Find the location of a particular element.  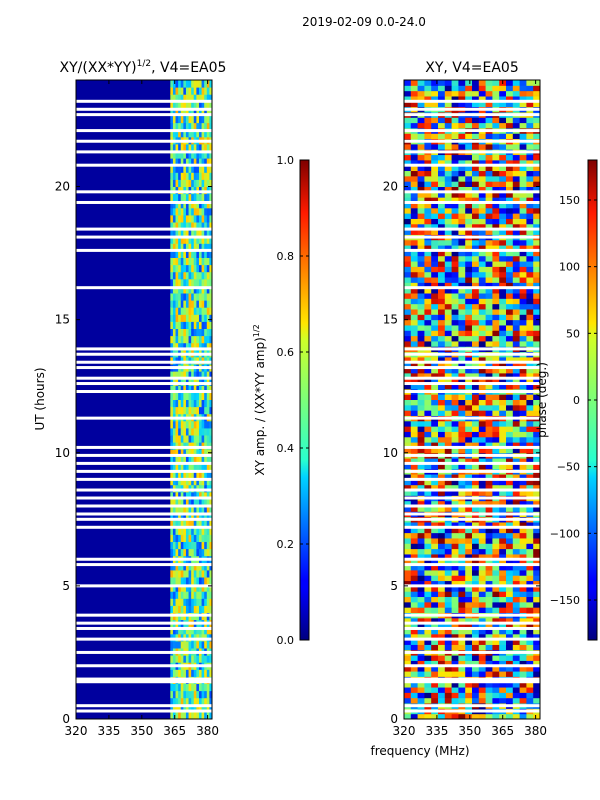

colorbar-phase-tick-label: 150 is located at coordinates (569, 200).